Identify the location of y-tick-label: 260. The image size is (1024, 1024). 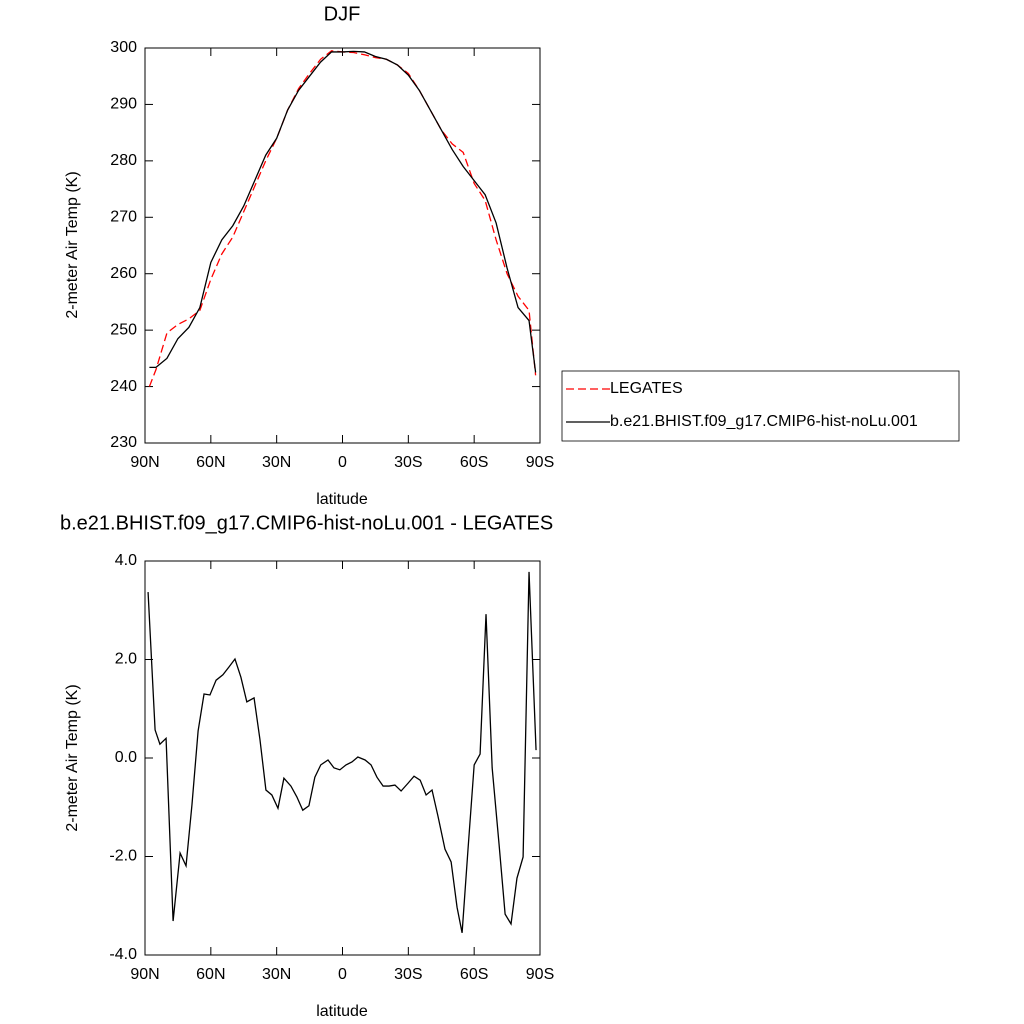
(123, 273).